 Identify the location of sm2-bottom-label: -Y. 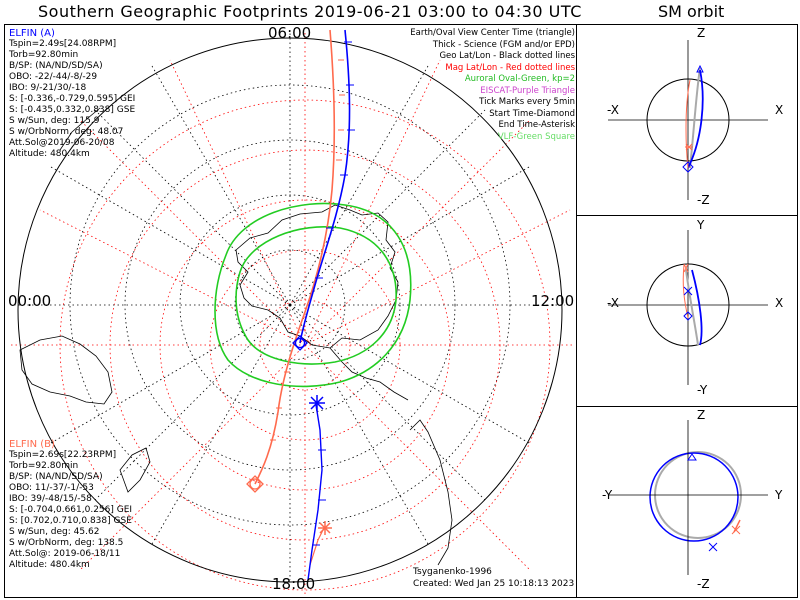
(702, 390).